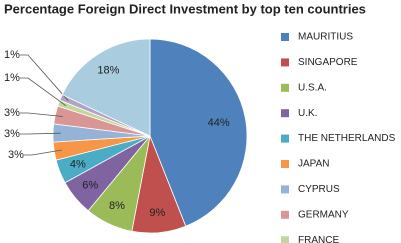 The image size is (401, 243). Describe the element at coordinates (323, 214) in the screenshot. I see `legend-label: GERMANY` at that location.